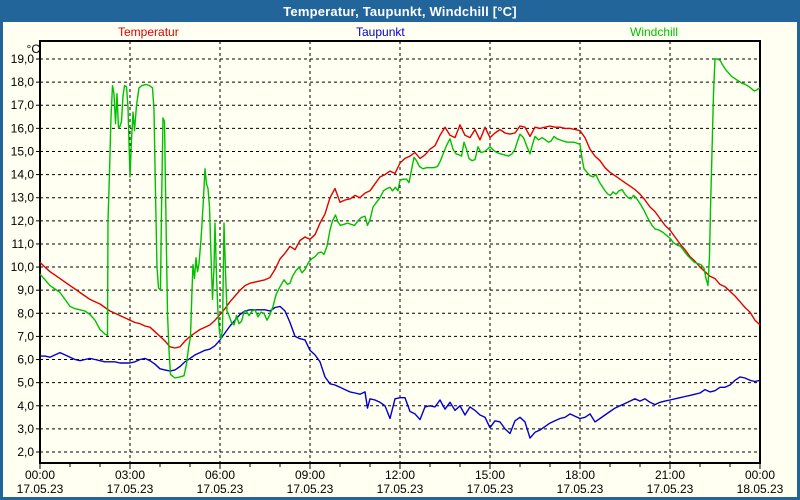 This screenshot has width=800, height=500. Describe the element at coordinates (670, 475) in the screenshot. I see `x-tick-time-label: 21:00` at that location.